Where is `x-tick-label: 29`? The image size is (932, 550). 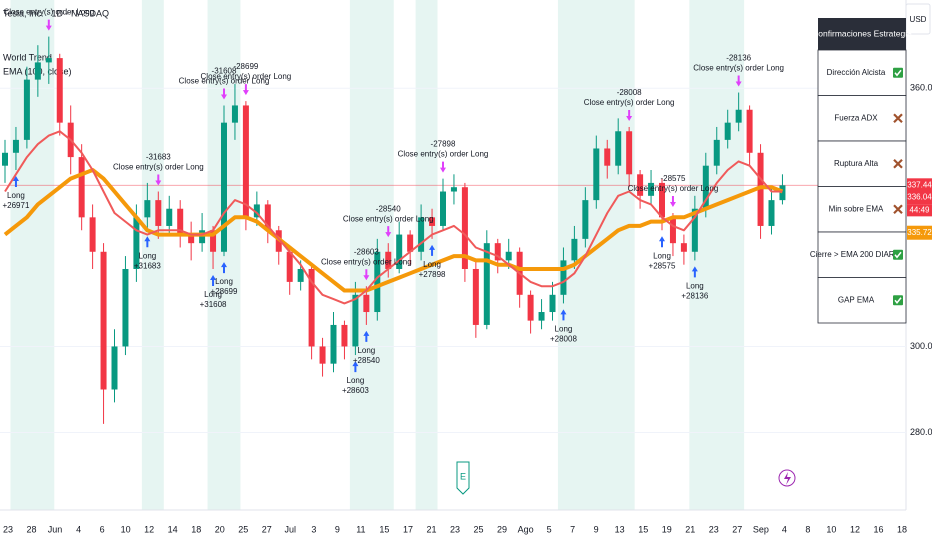 x-tick-label: 29 is located at coordinates (502, 529).